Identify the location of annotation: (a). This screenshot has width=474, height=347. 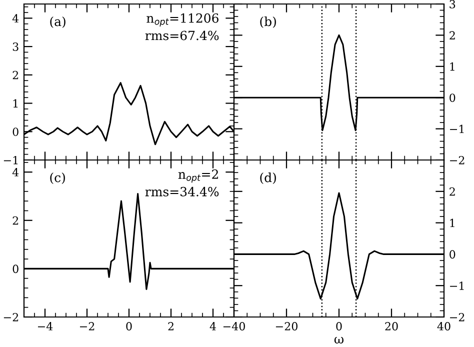
(58, 22).